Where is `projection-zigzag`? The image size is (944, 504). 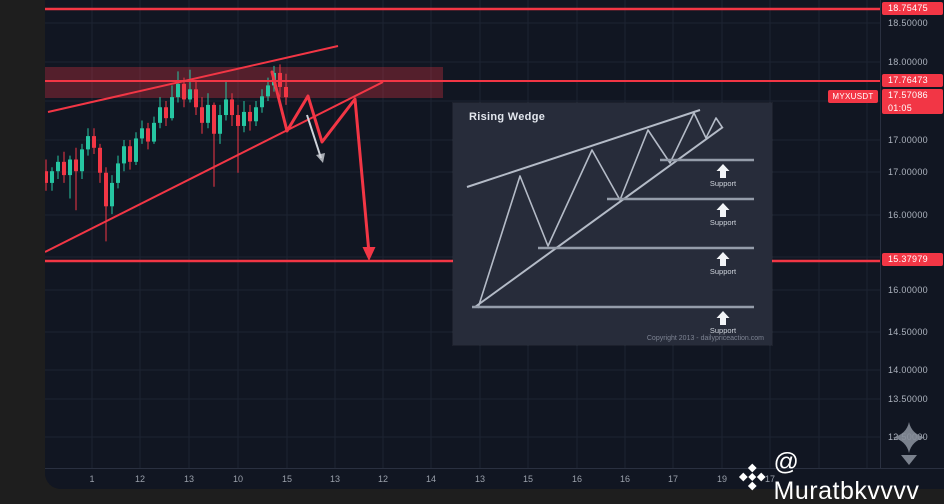 projection-zigzag is located at coordinates (320, 162).